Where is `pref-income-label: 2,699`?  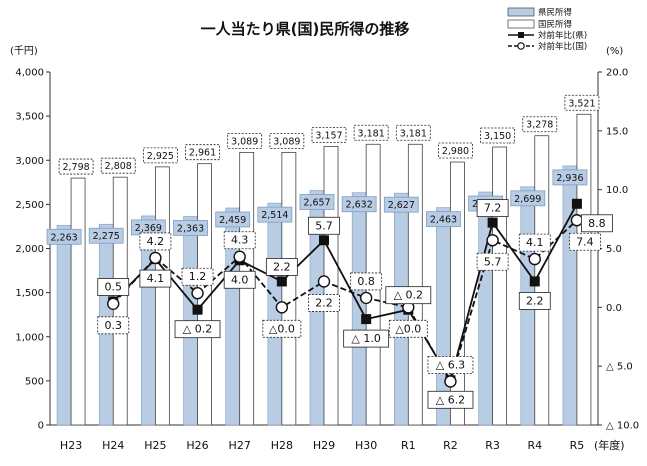
pref-income-label: 2,699 is located at coordinates (527, 199).